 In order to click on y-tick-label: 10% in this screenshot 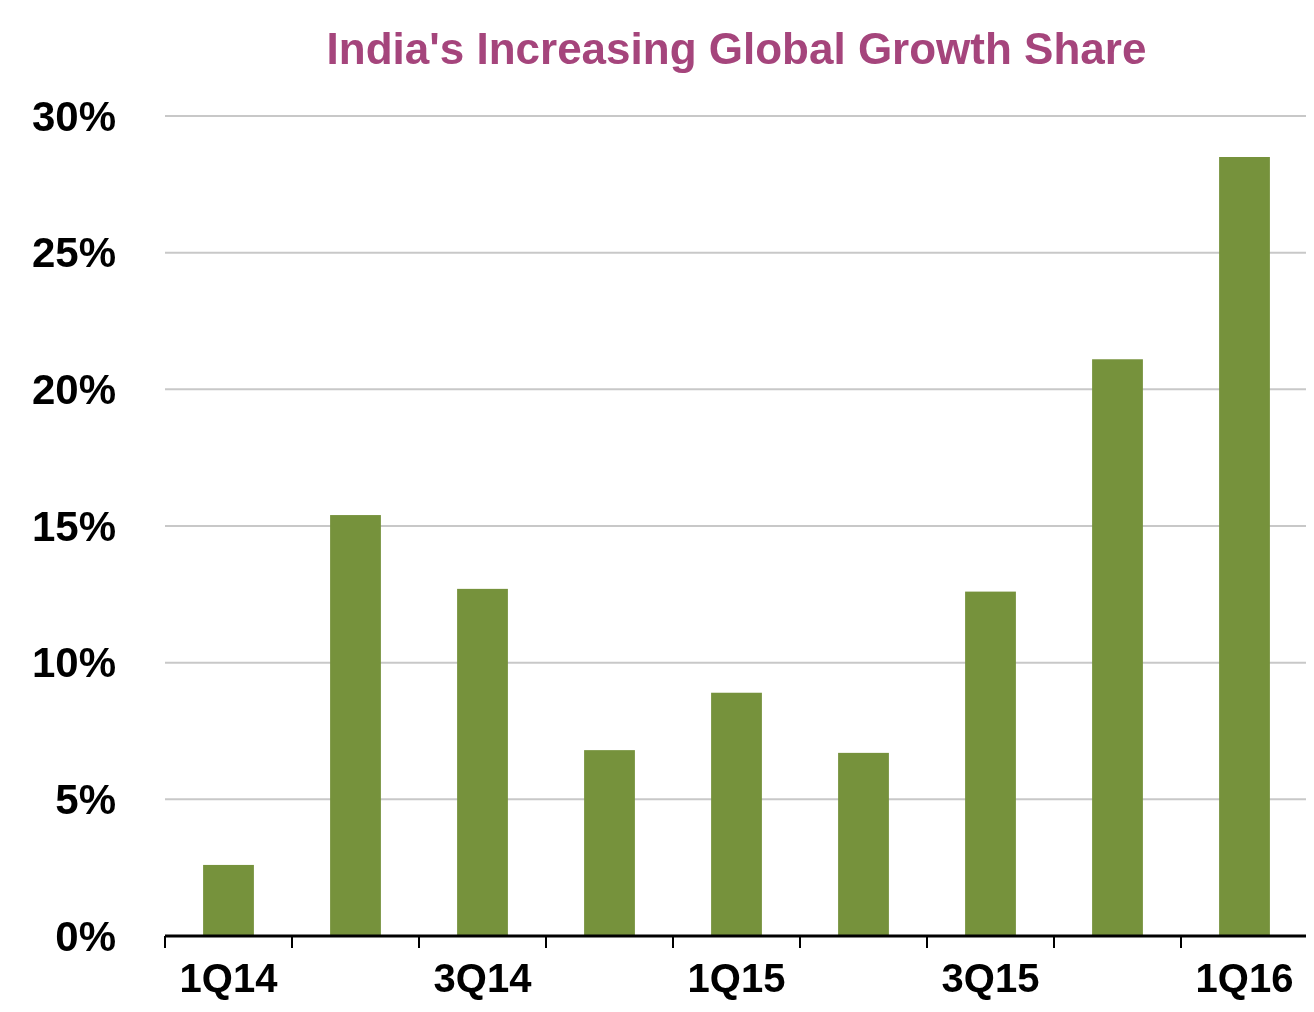, I will do `click(73, 663)`.